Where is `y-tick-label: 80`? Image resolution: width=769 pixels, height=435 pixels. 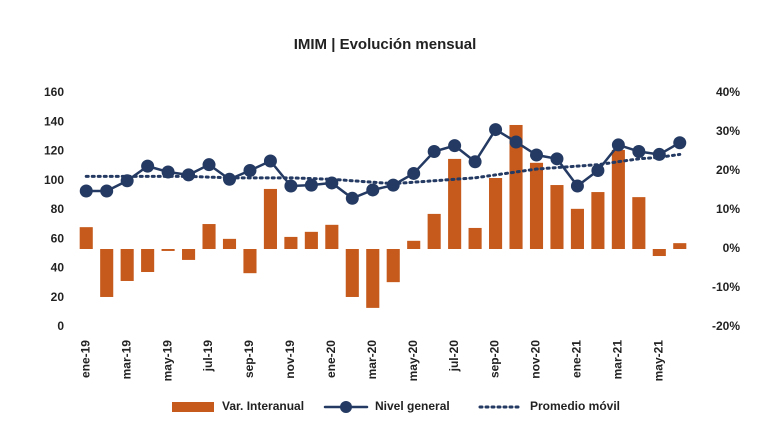
y-tick-label: 80 is located at coordinates (58, 209).